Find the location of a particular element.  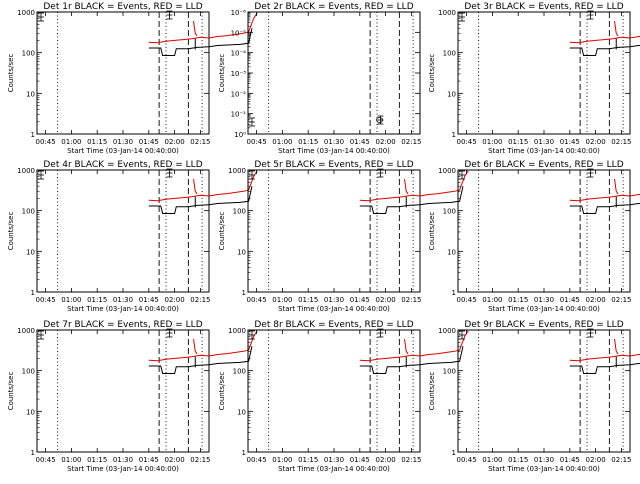

panel-title: Det 7r BLACK = Events, RED = LLD is located at coordinates (122, 325).